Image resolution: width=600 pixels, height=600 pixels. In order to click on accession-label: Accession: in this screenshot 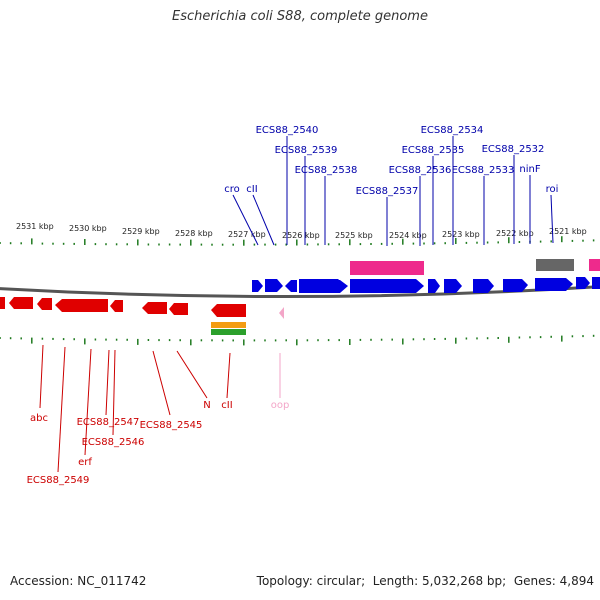, I will do `click(42, 581)`.